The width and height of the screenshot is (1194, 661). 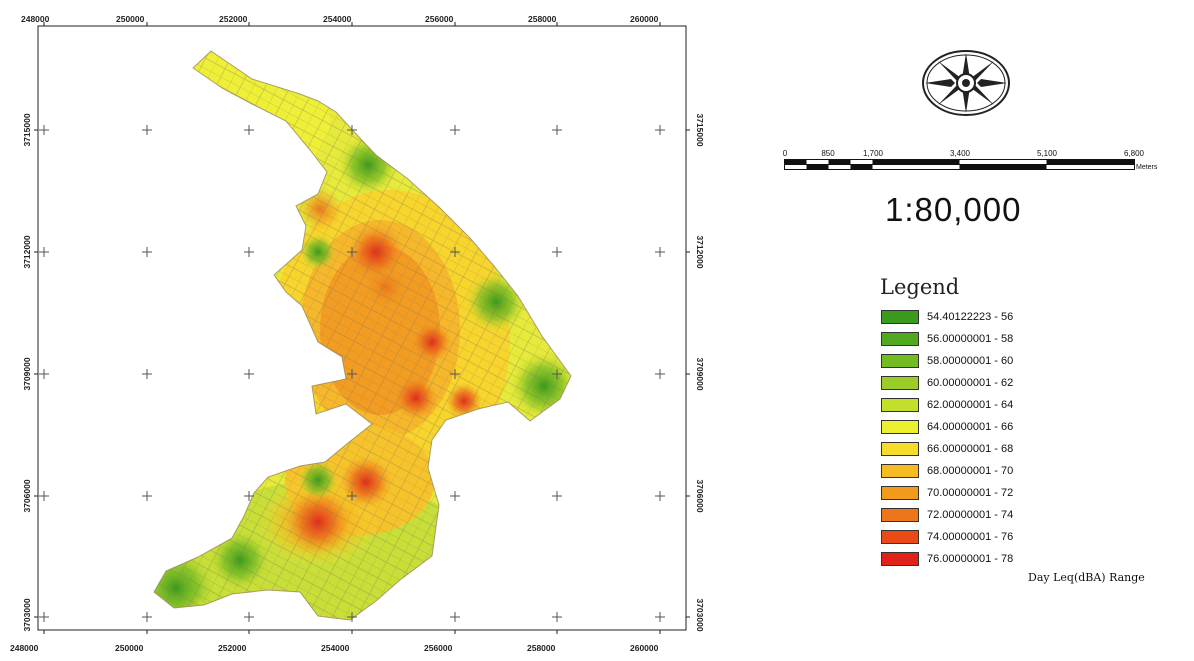 I want to click on legend-item: 64.00000001 - 66, so click(x=947, y=427).